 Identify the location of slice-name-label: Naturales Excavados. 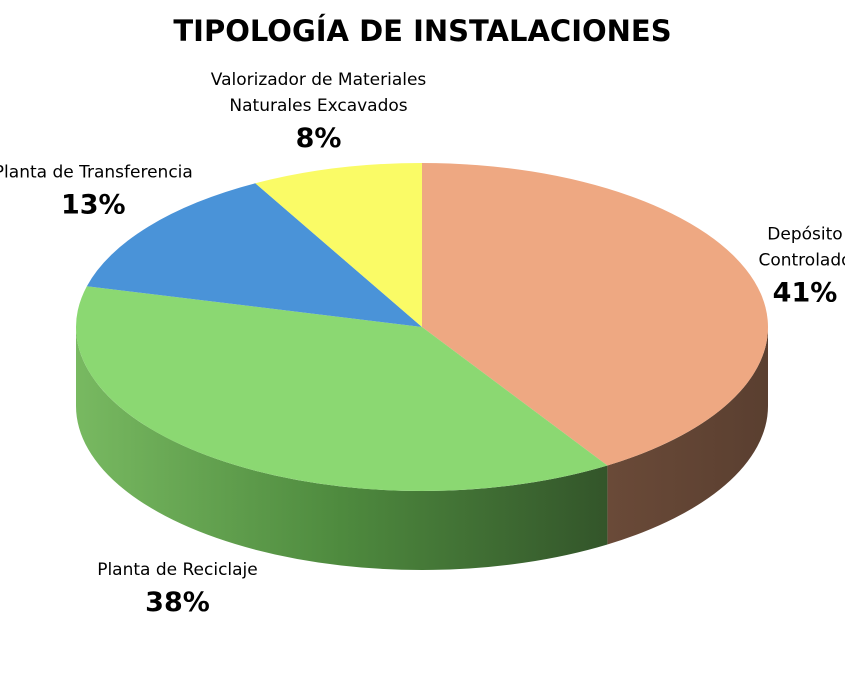
(318, 106).